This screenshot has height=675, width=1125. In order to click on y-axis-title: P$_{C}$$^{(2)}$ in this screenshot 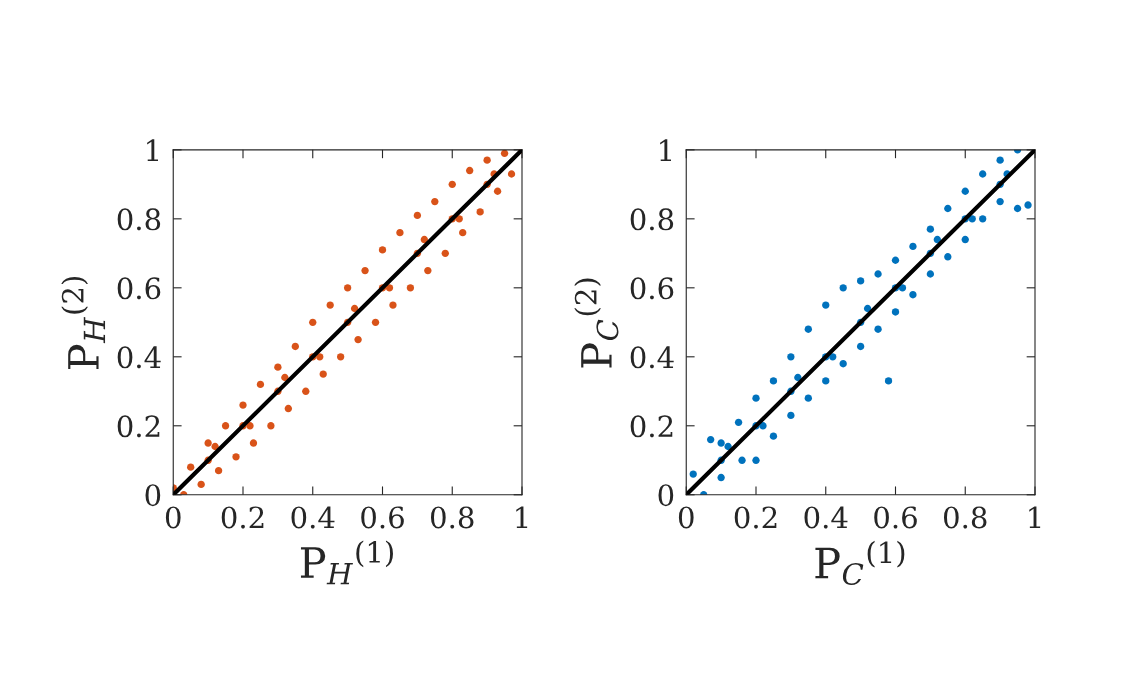, I will do `click(596, 323)`.